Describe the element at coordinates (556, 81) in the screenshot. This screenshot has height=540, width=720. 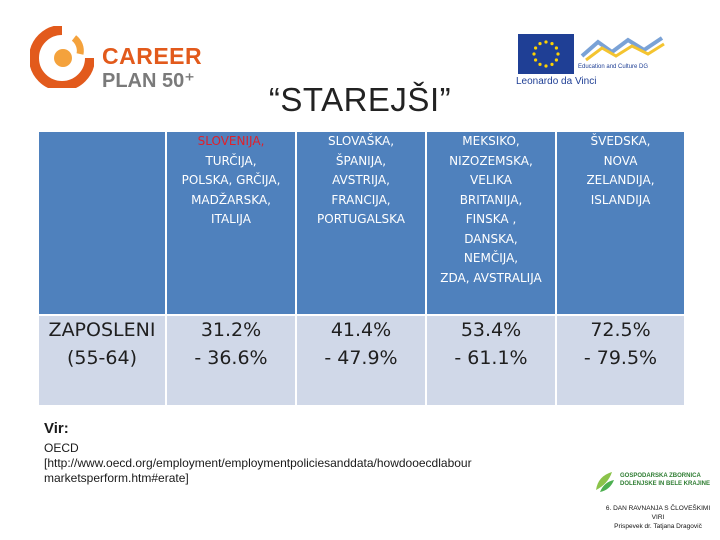
I see `leonardo-label: Leonardo da Vinci` at that location.